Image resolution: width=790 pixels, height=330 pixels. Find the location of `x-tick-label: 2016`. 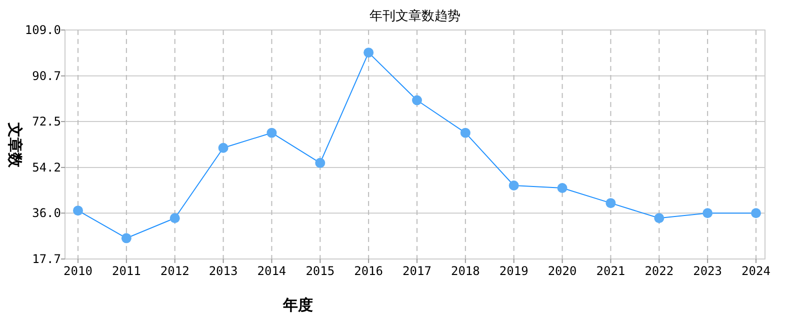

x-tick-label: 2016 is located at coordinates (369, 271).